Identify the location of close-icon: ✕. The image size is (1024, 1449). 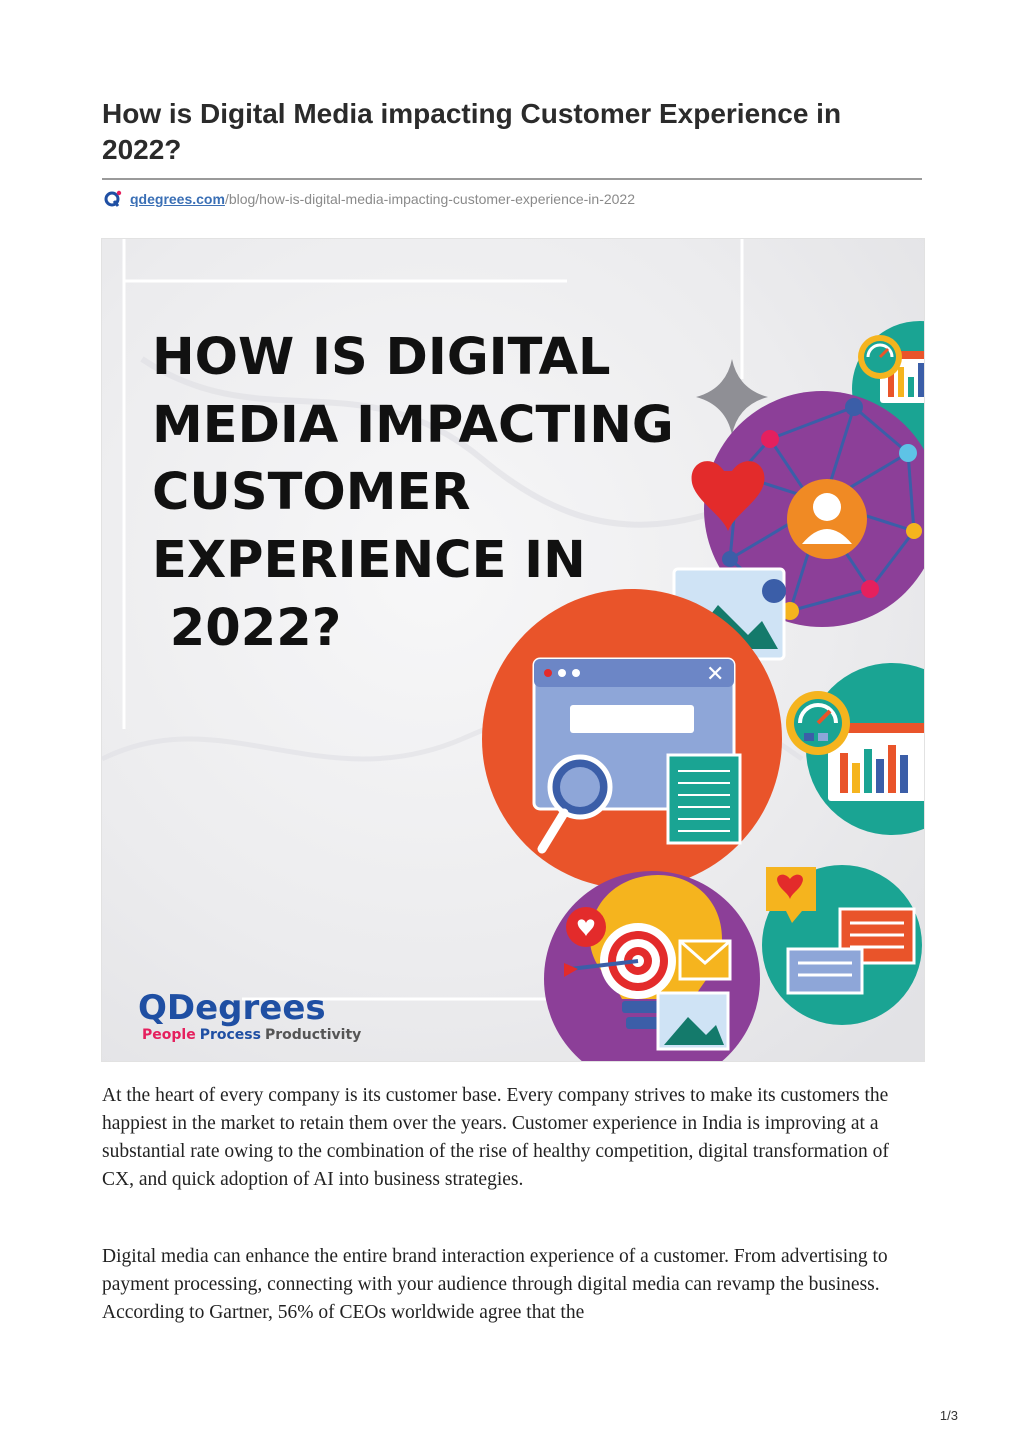
(715, 674).